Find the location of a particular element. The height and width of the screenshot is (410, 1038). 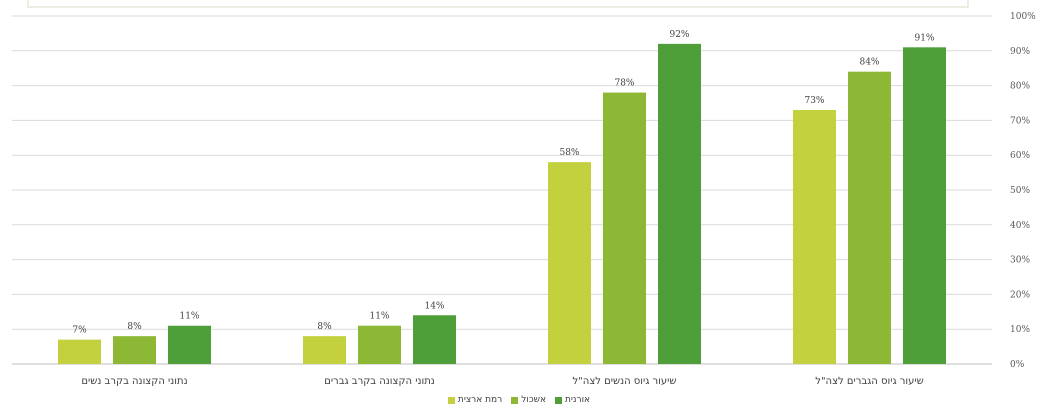

legend-item-cluster: אשכול is located at coordinates (528, 400).